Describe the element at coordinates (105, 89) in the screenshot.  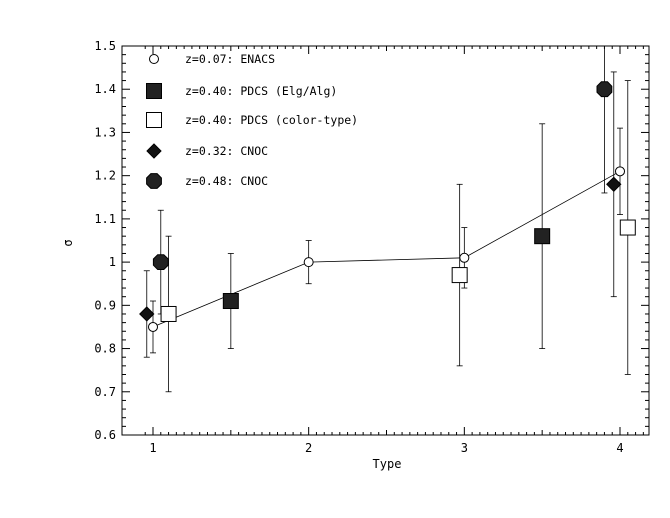
I see `y-tick-label: 1.4` at that location.